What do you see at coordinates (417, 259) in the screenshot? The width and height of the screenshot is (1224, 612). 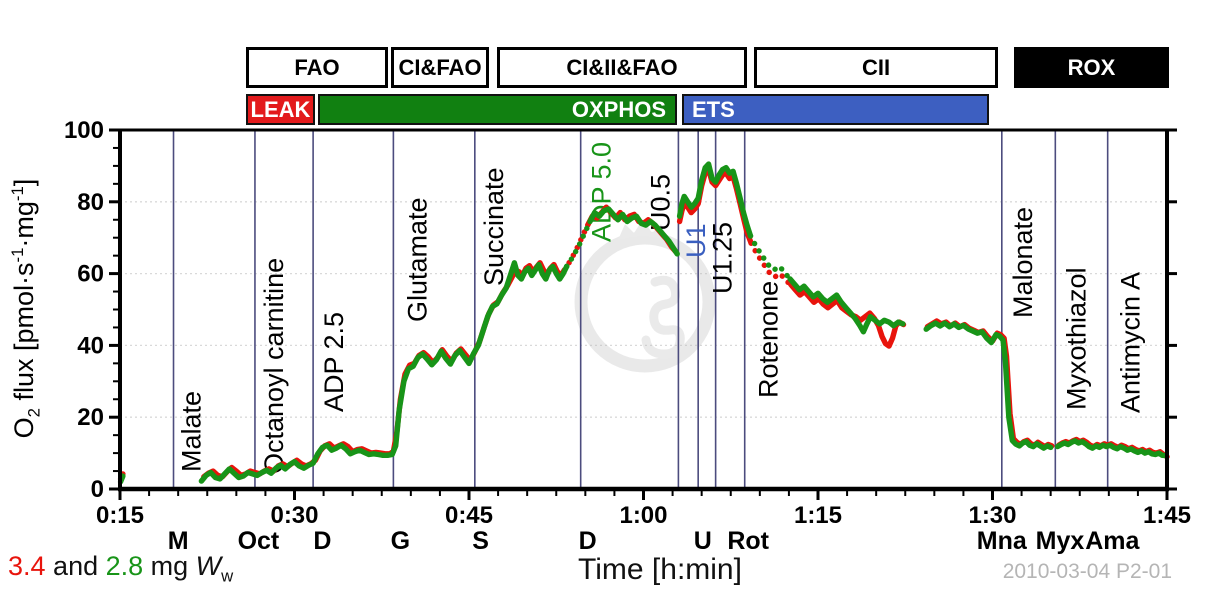 I see `event-label-glutamate: Glutamate` at bounding box center [417, 259].